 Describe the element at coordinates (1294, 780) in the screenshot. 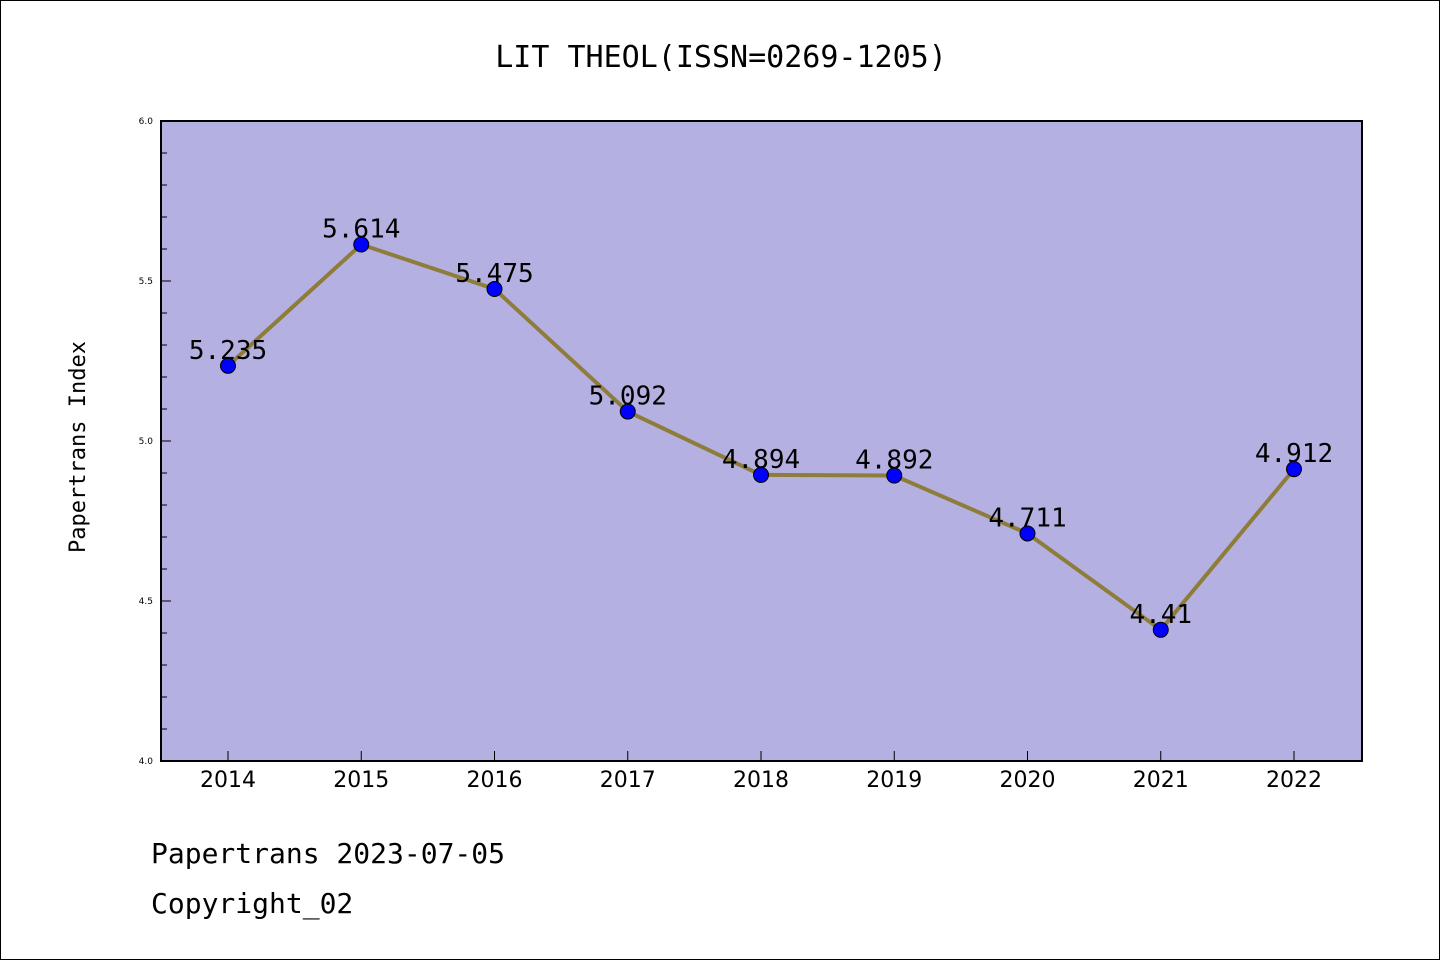

I see `x-tick-label: 2022` at that location.